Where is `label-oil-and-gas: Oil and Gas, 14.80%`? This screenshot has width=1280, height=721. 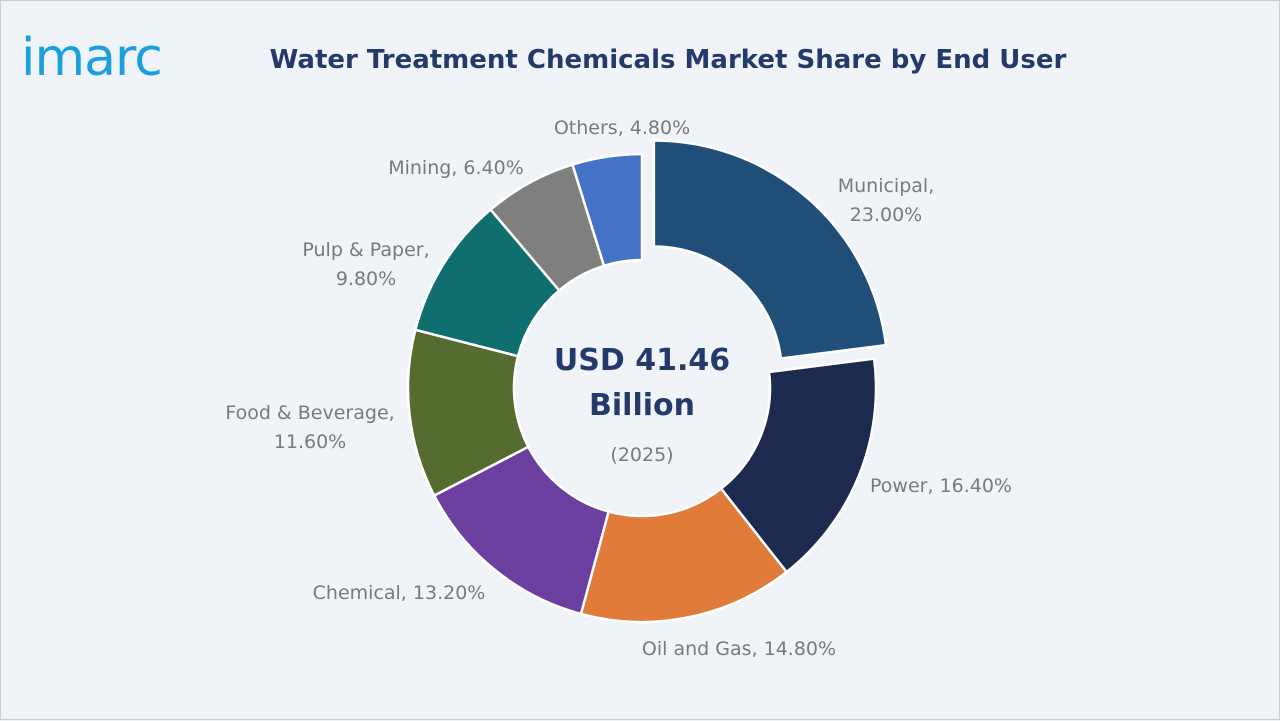 label-oil-and-gas: Oil and Gas, 14.80% is located at coordinates (739, 649).